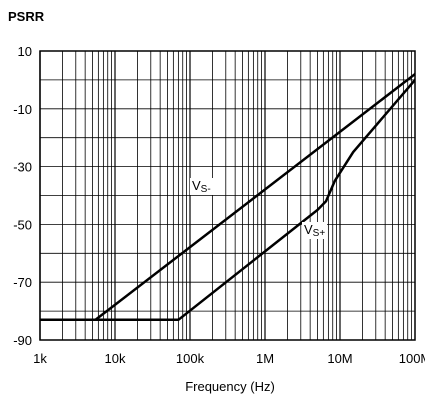 This screenshot has height=403, width=425. I want to click on y-tick-label: 10, so click(25, 51).